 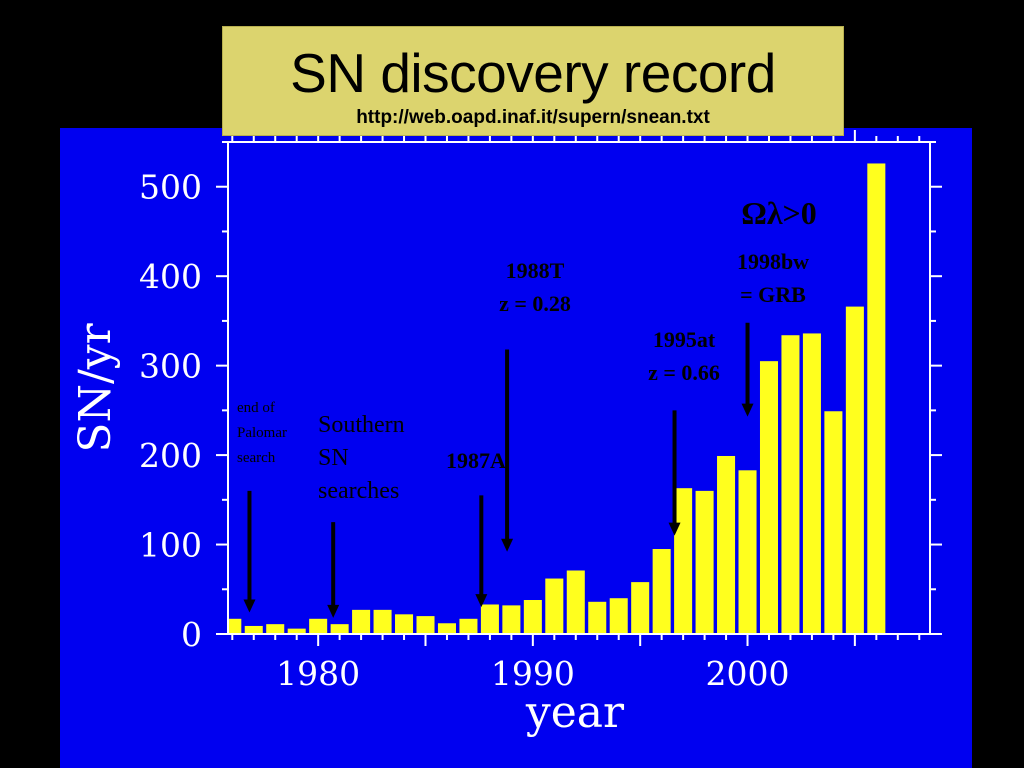 I want to click on y-tick-label-400: 400, so click(x=170, y=276).